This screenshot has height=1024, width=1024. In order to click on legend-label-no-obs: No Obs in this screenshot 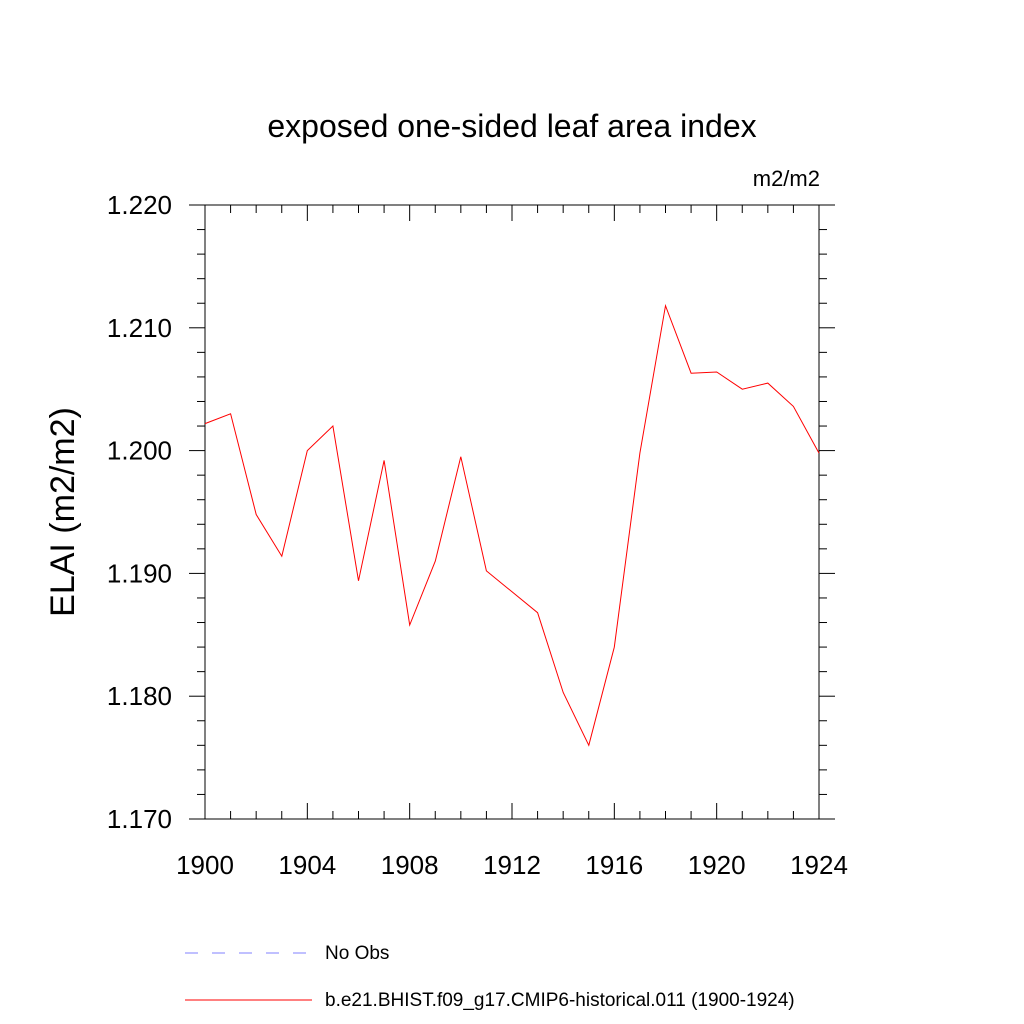, I will do `click(357, 953)`.